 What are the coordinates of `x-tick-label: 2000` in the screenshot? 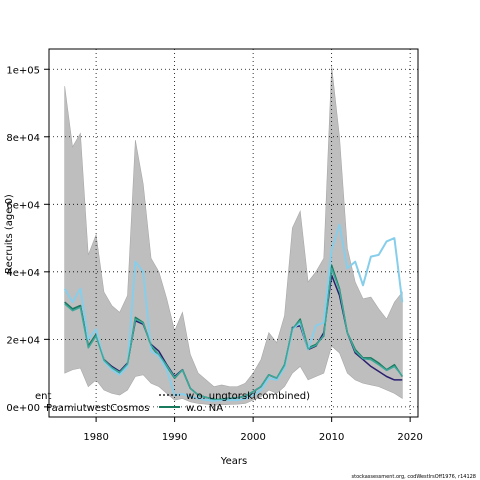 It's located at (252, 437).